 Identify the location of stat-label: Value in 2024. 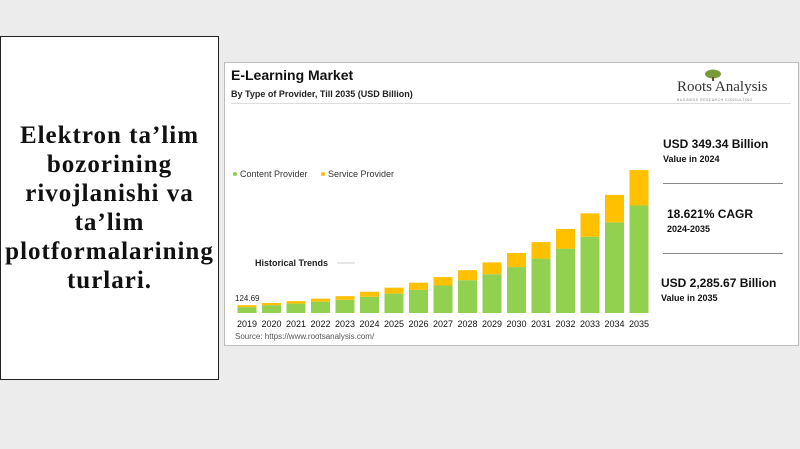
(691, 159).